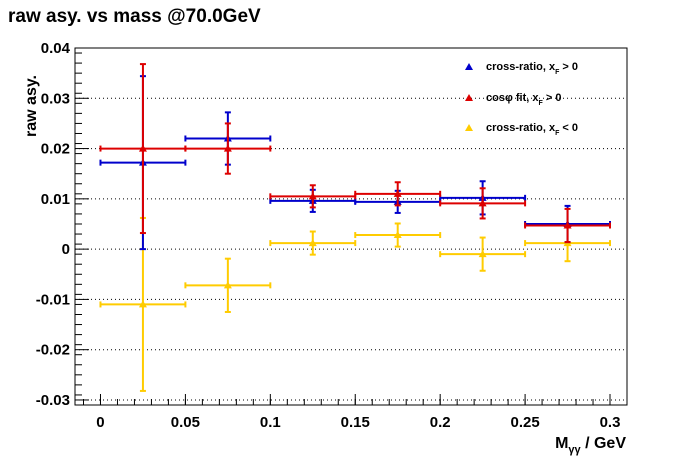 This screenshot has height=474, width=696. What do you see at coordinates (134, 16) in the screenshot?
I see `chart-title: raw asy. vs mass @70.0GeV` at bounding box center [134, 16].